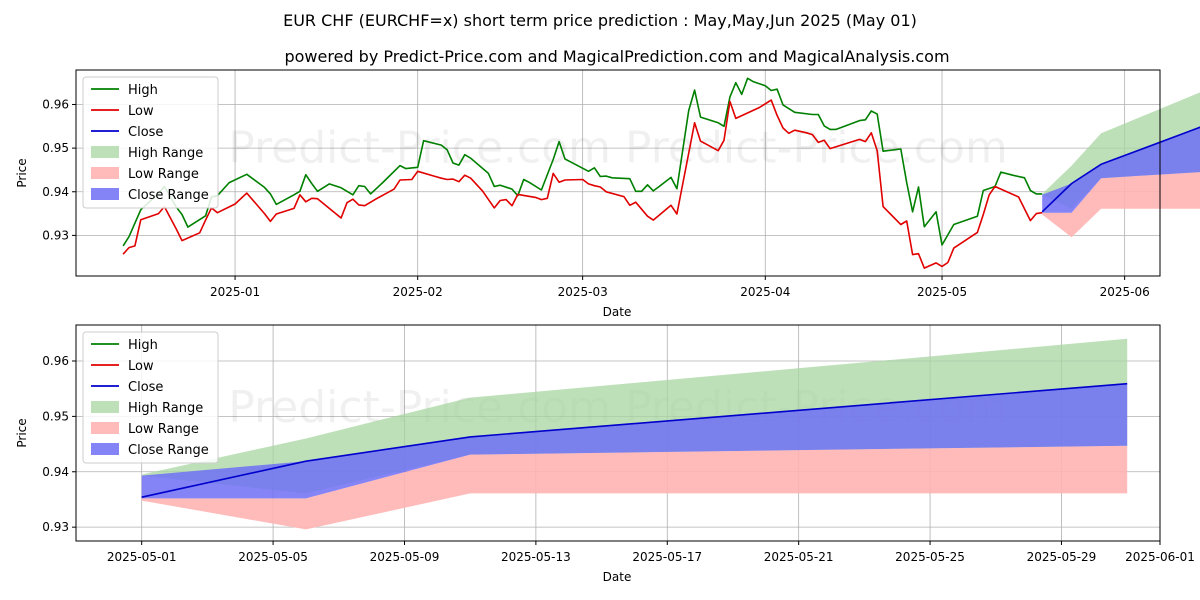 Image resolution: width=1200 pixels, height=600 pixels. Describe the element at coordinates (143, 345) in the screenshot. I see `p1-legend-label-high: High` at that location.